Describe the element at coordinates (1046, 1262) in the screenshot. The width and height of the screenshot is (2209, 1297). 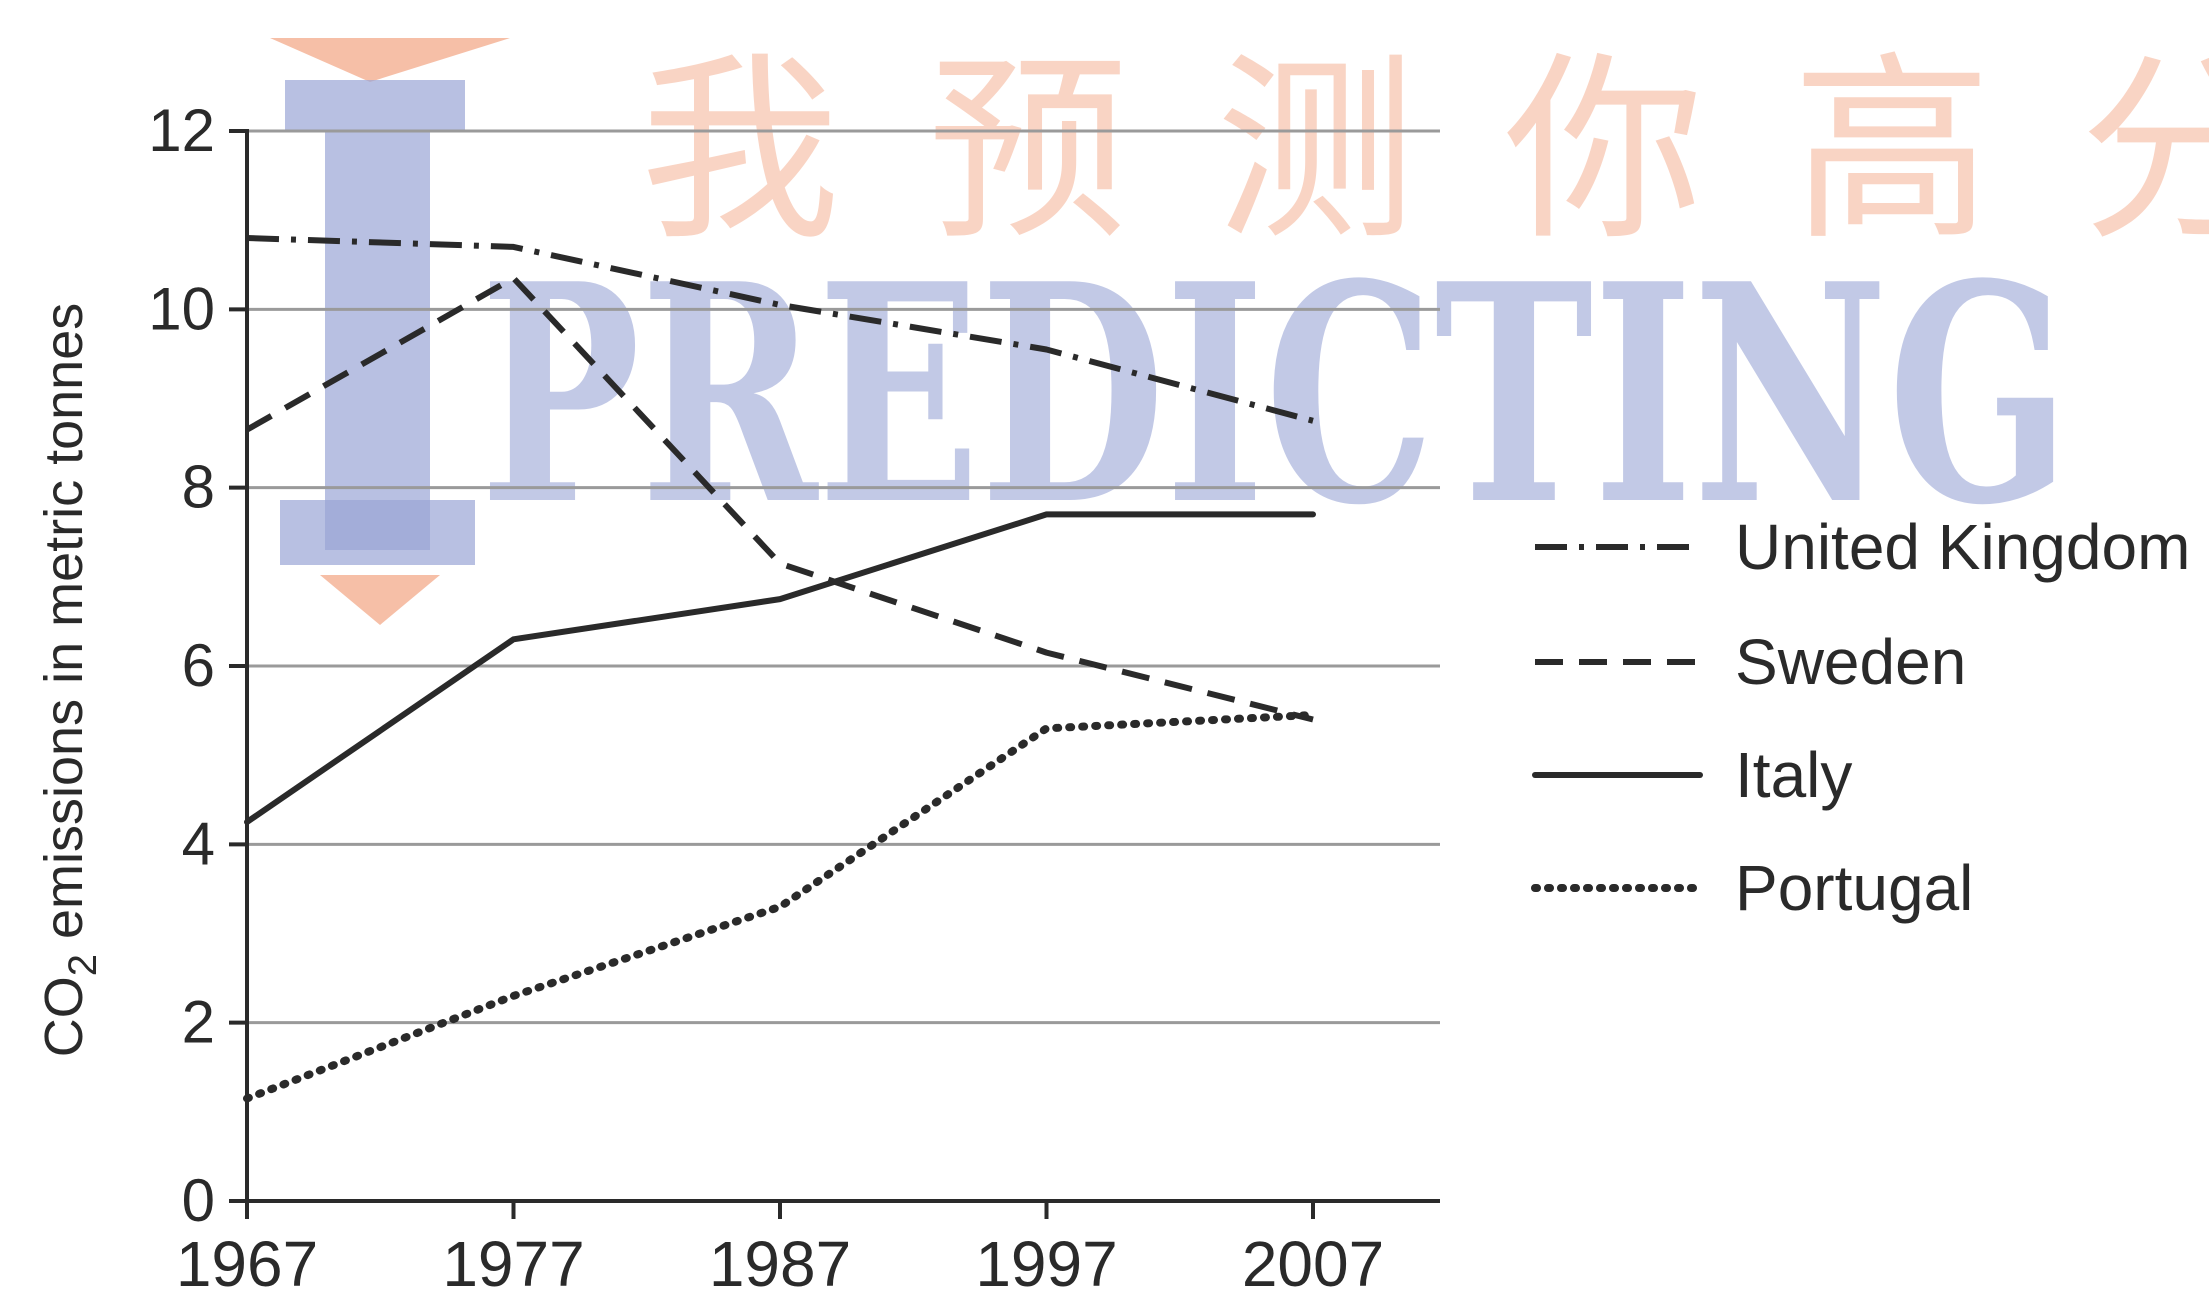
I see `x-tick-label-1997: 1997` at that location.